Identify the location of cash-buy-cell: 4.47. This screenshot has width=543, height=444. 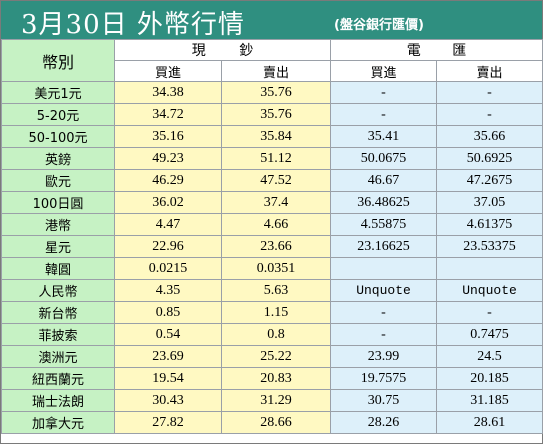
(168, 224).